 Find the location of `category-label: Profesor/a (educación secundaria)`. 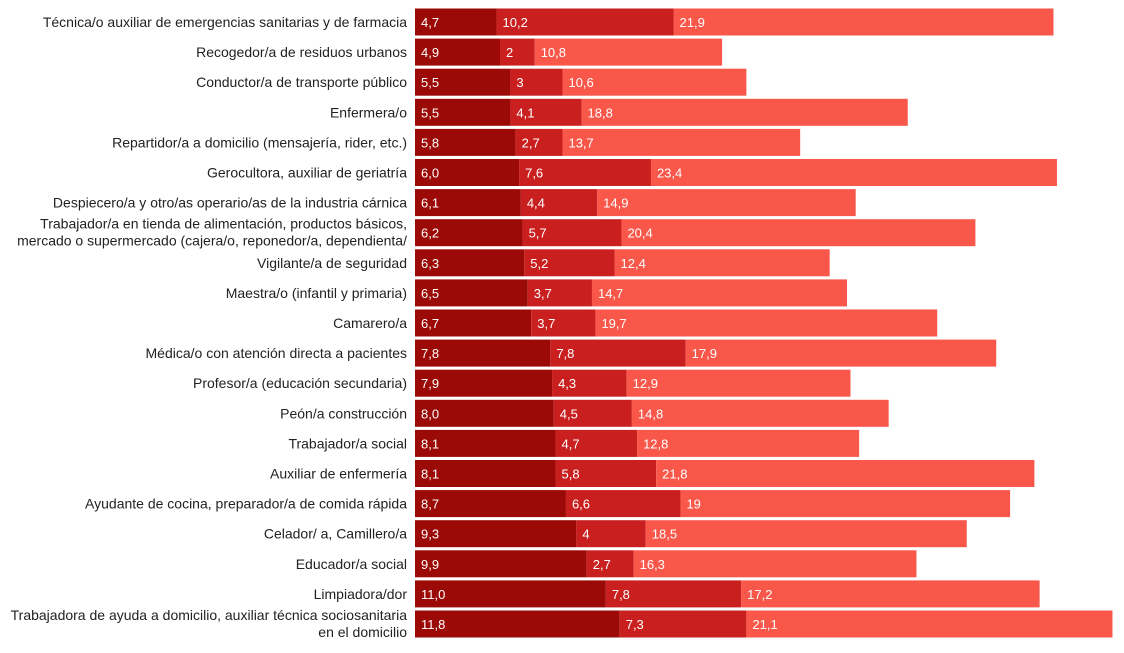

category-label: Profesor/a (educación secundaria) is located at coordinates (300, 383).